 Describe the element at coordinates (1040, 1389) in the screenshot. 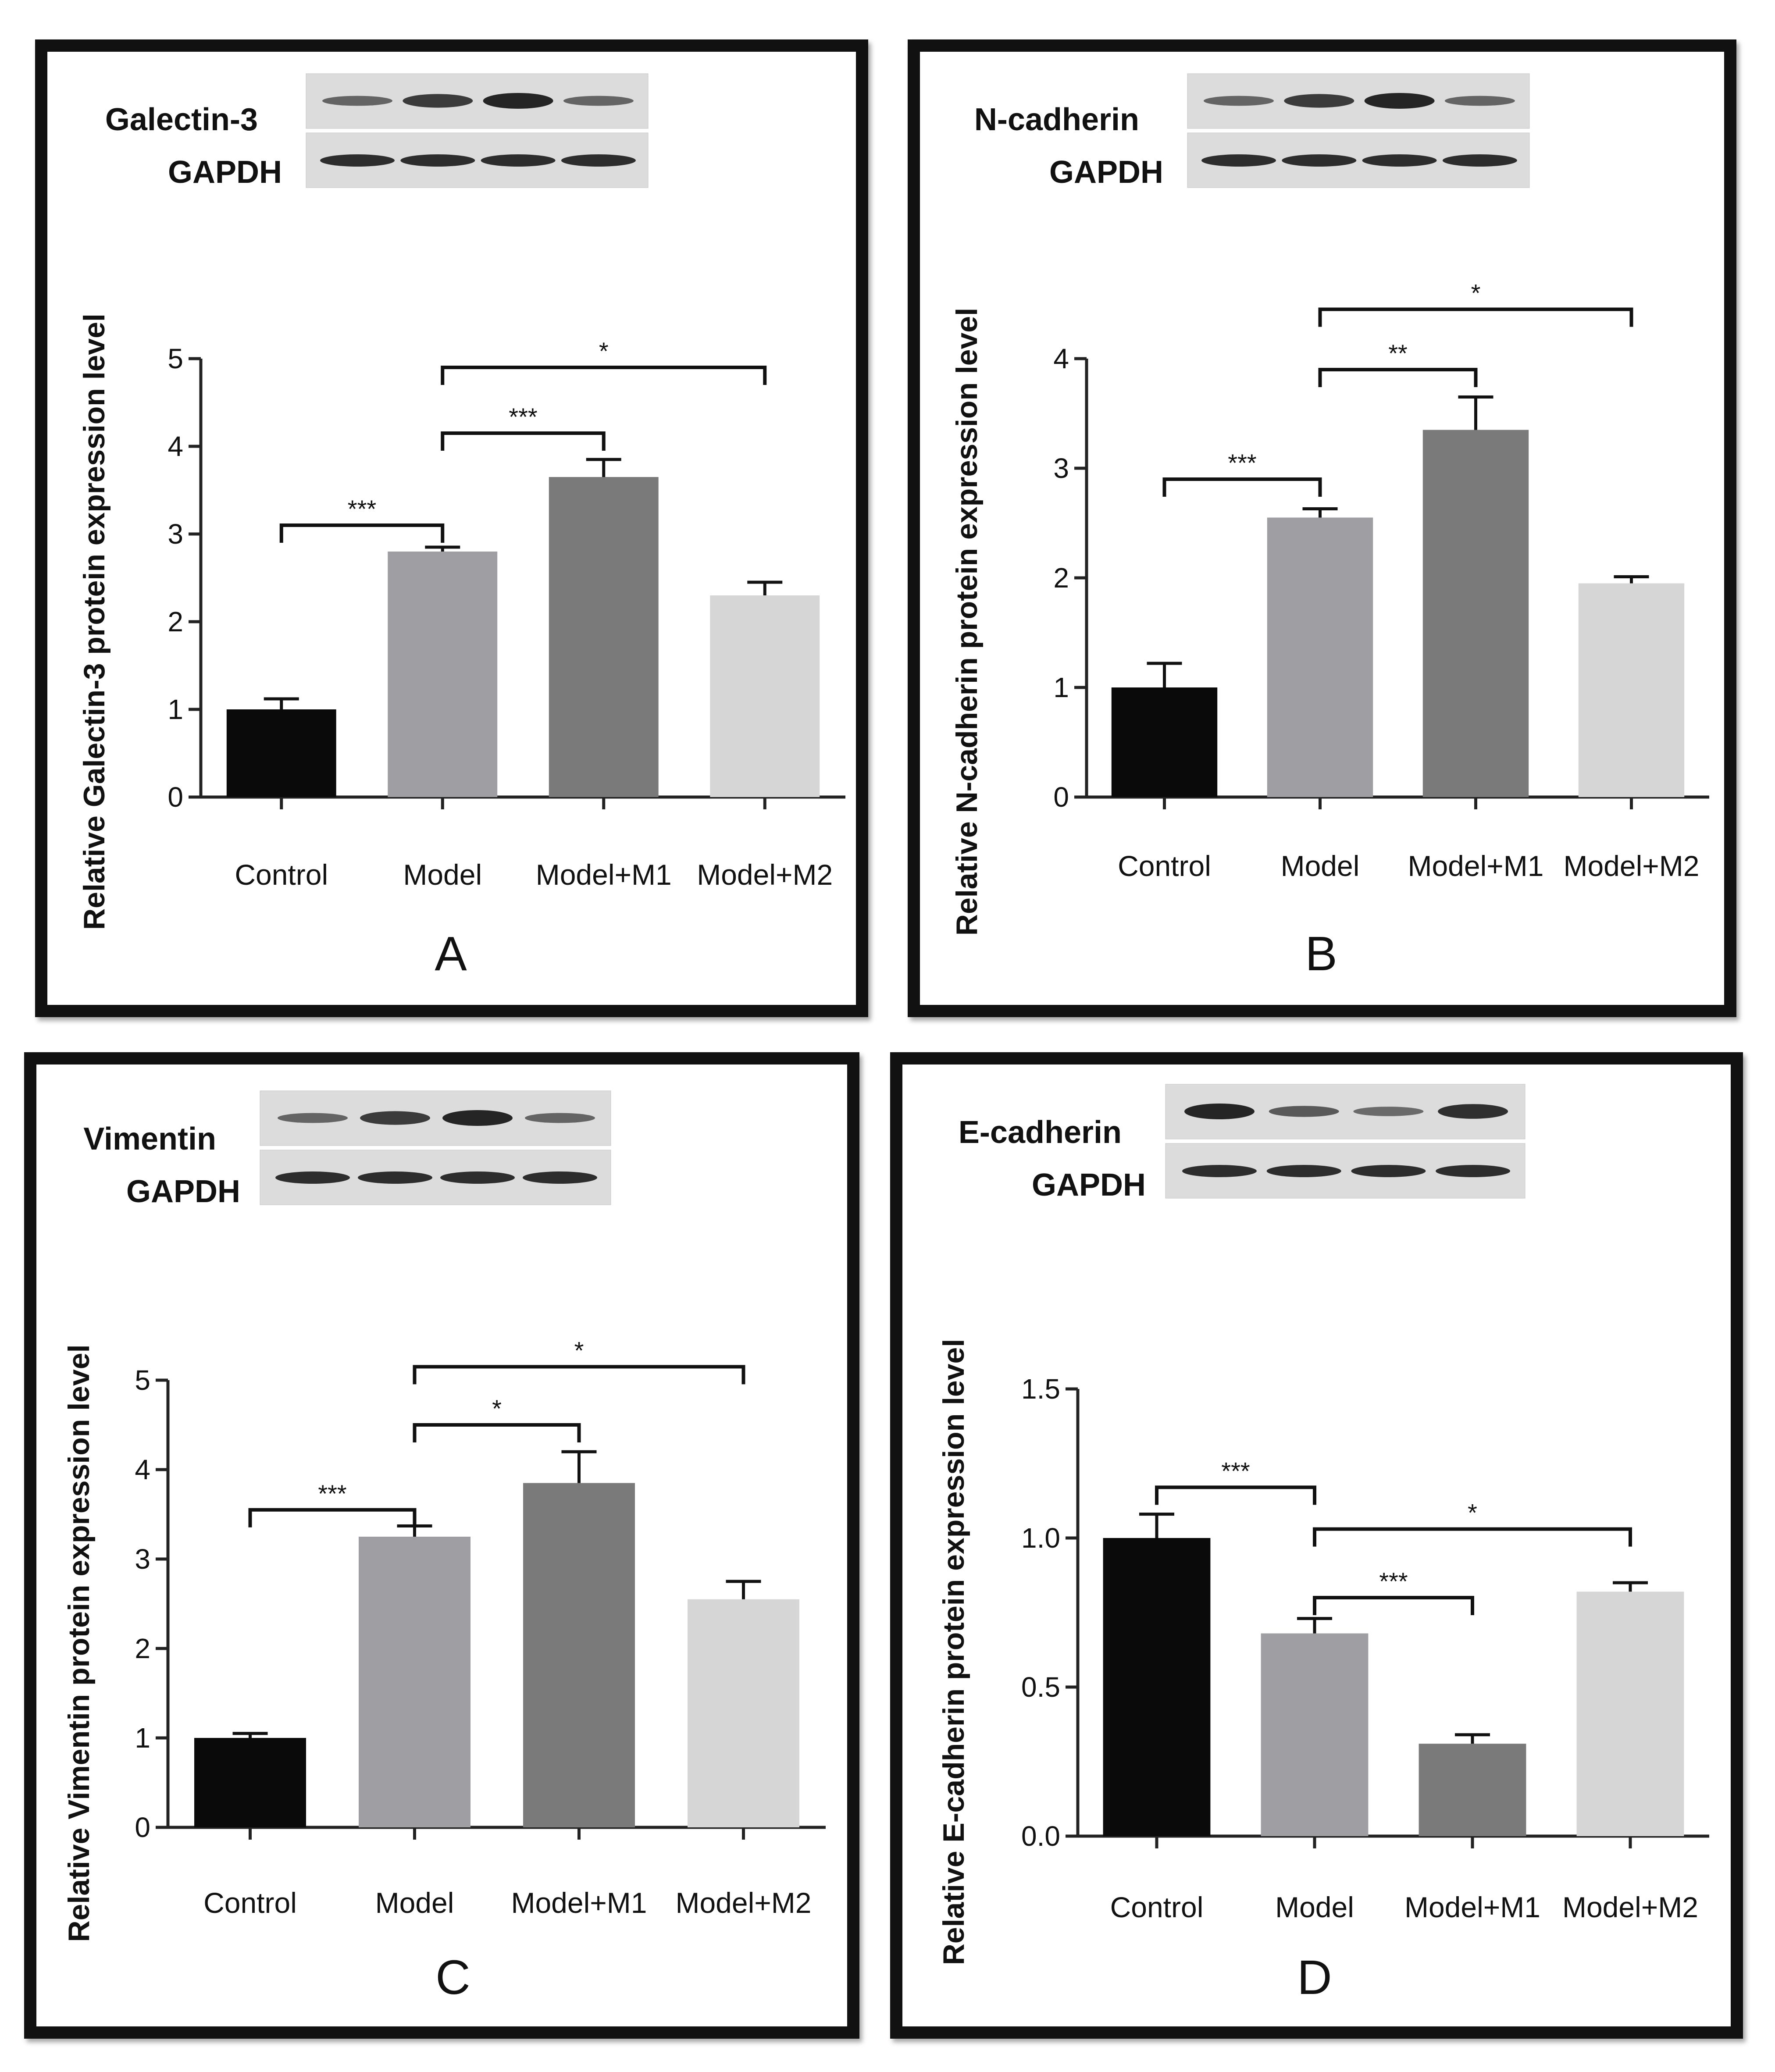

I see `chart-d-y-tick-label: 1.5` at that location.